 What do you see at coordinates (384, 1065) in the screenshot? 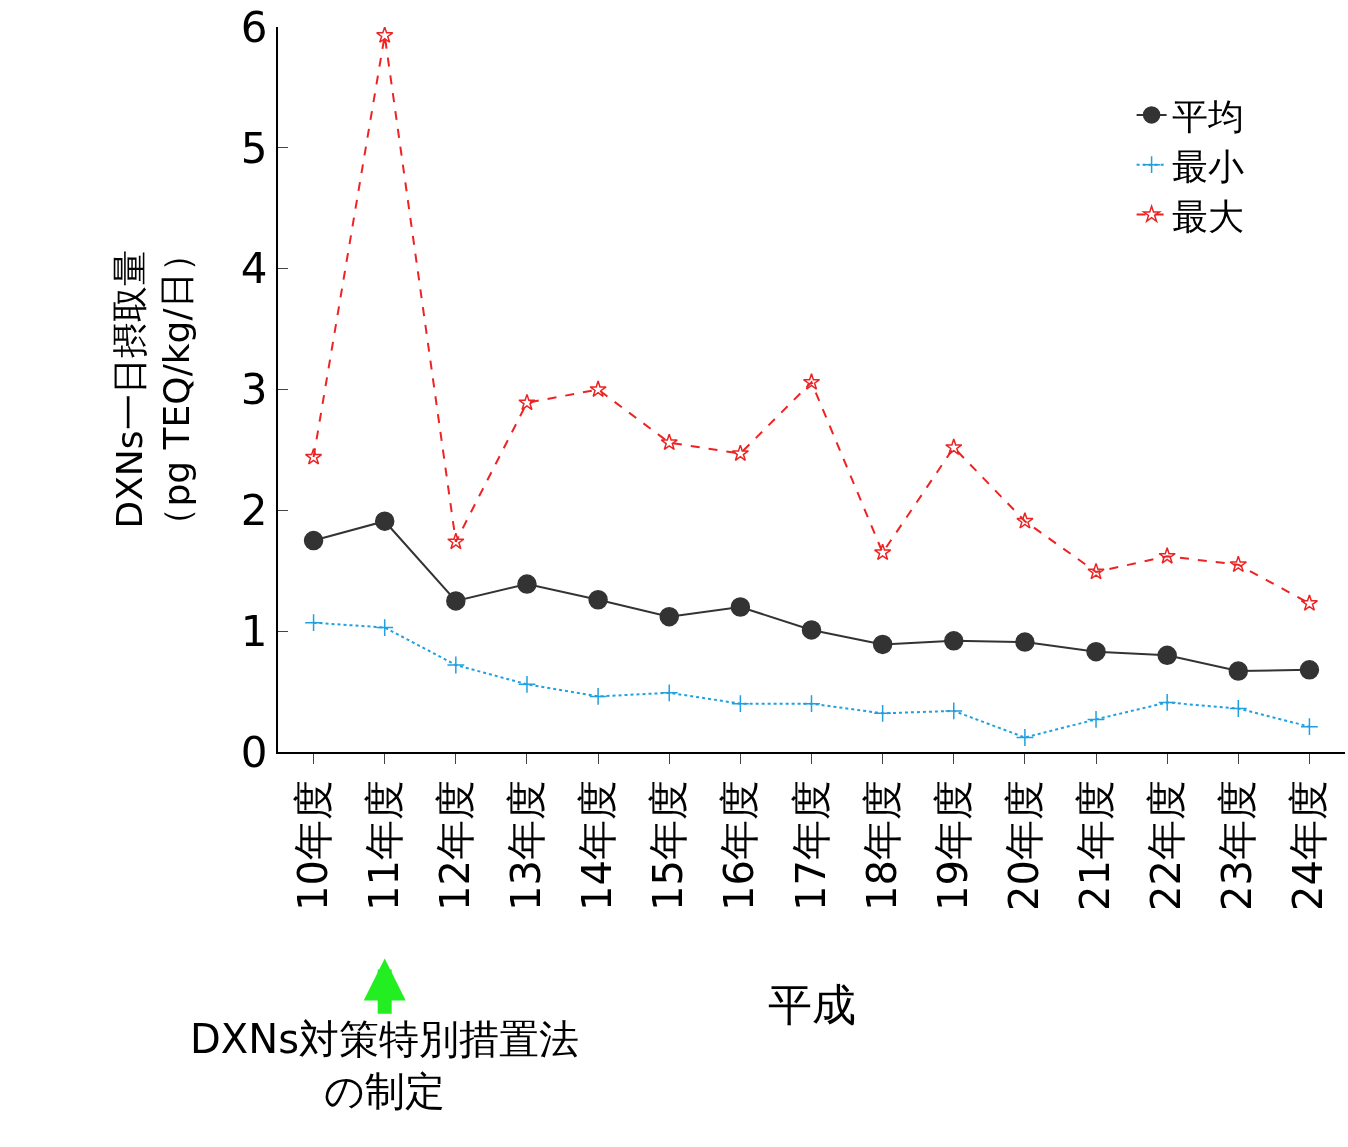
I see `annotation: DXNs対策特別措置法の制定` at bounding box center [384, 1065].